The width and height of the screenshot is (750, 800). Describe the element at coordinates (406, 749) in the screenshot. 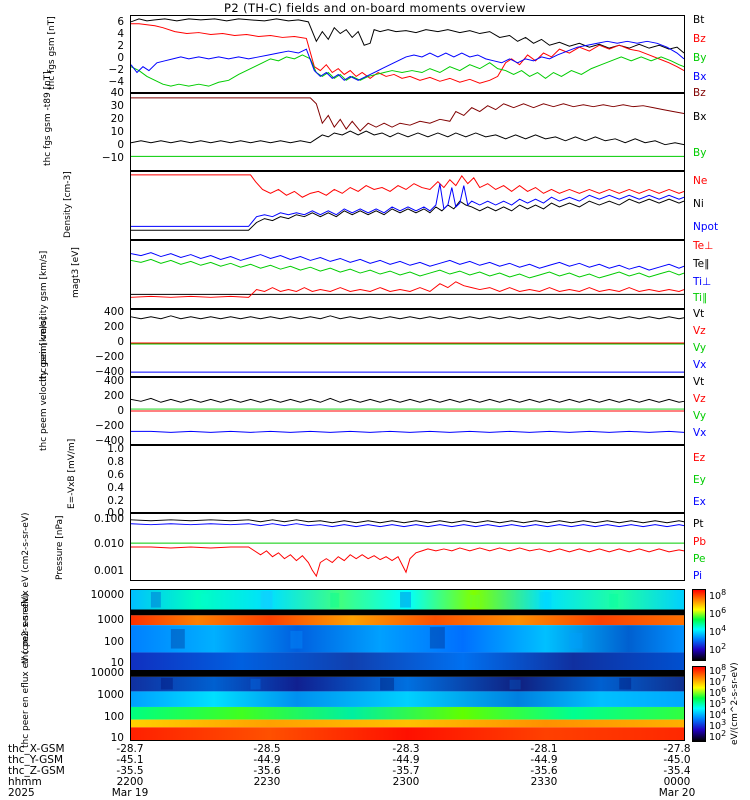

I see `bottom-x-col3: -28.3` at that location.